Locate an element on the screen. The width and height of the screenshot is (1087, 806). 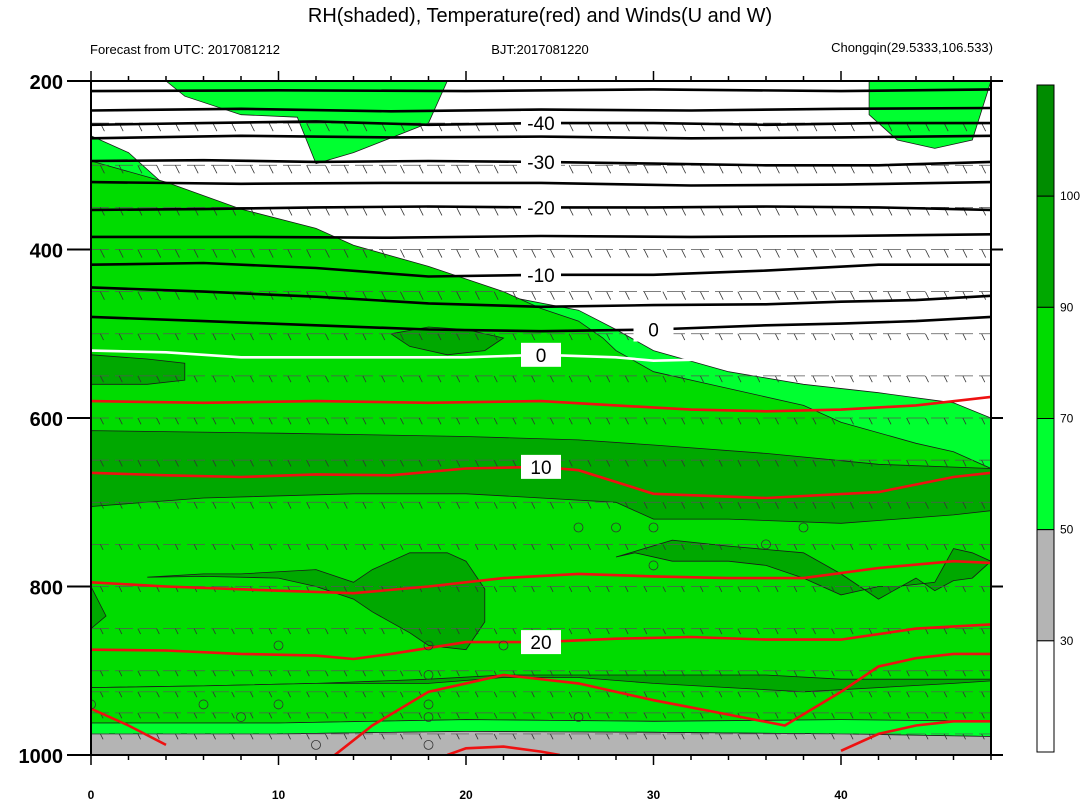
y-tick-label: 200 is located at coordinates (46, 83).